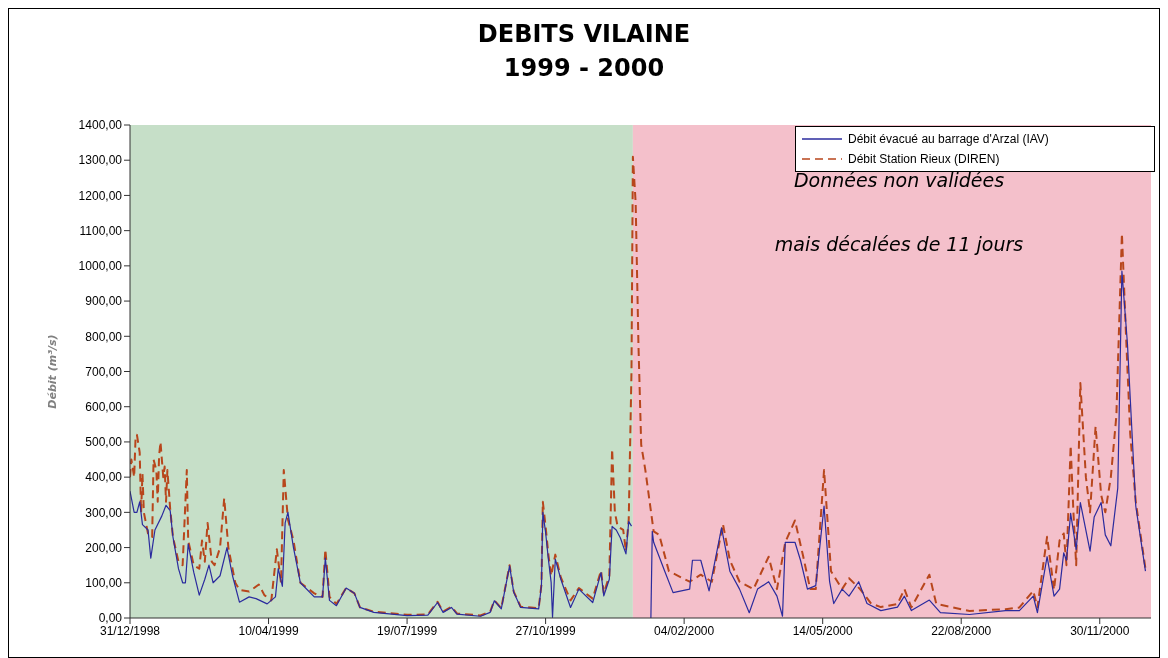  I want to click on y-tick-label: 1400,00, so click(100, 125).